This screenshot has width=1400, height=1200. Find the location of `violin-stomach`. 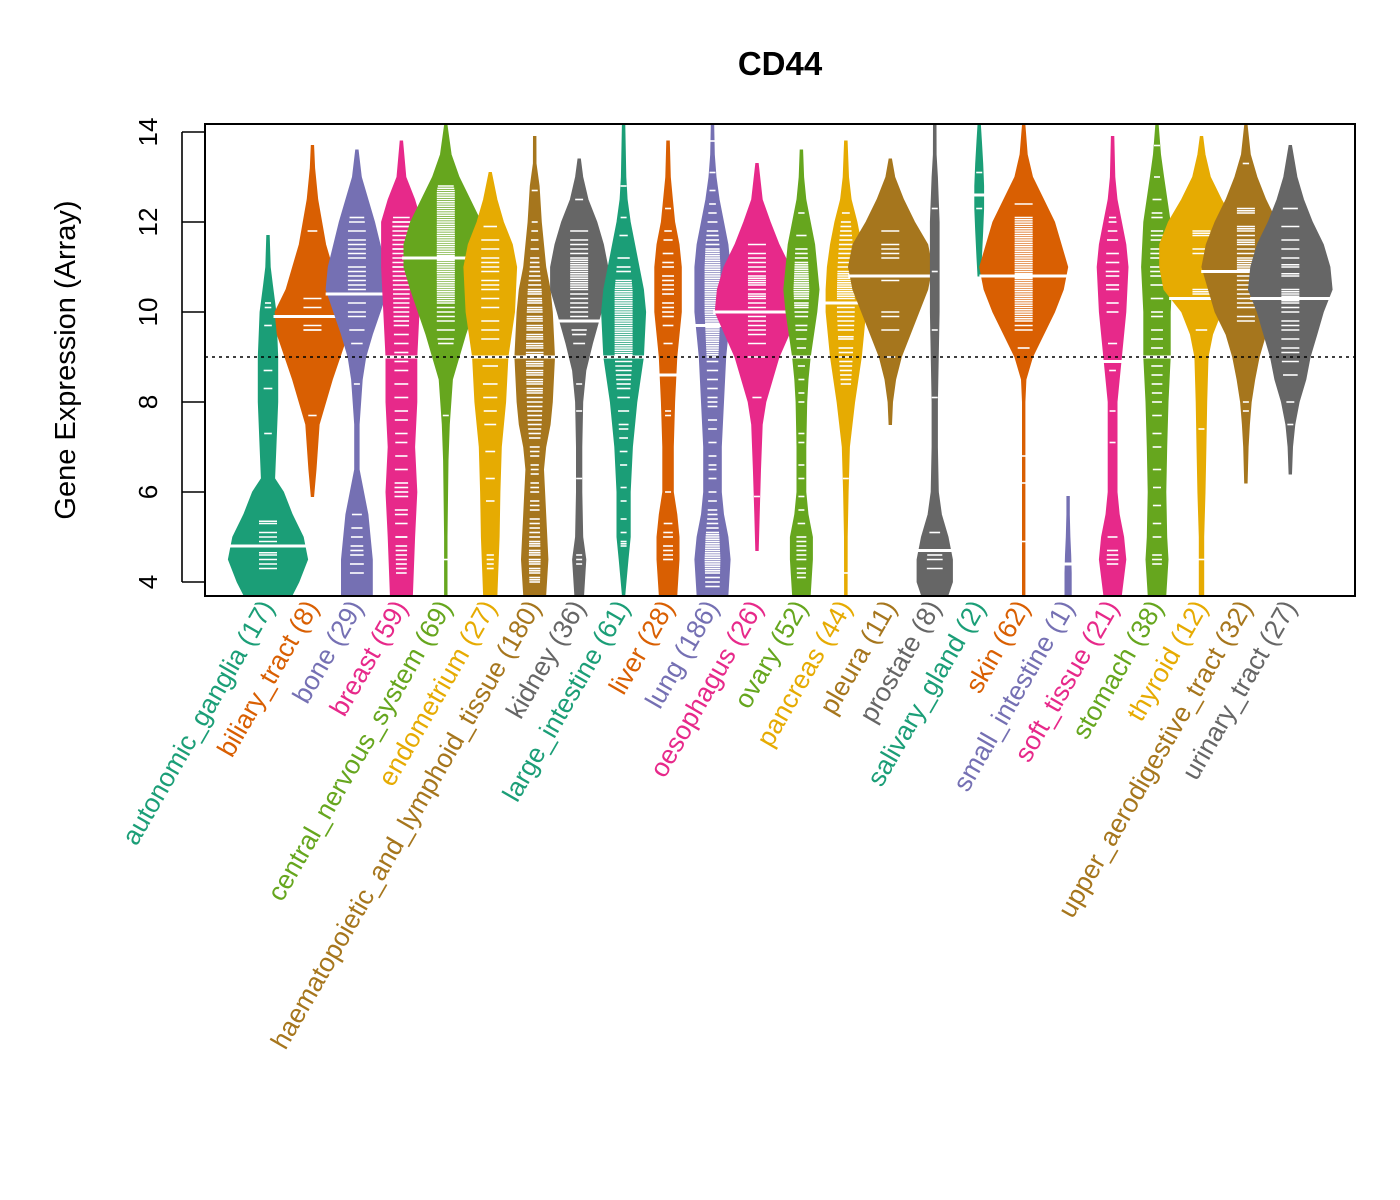

violin-stomach is located at coordinates (1157, 360).